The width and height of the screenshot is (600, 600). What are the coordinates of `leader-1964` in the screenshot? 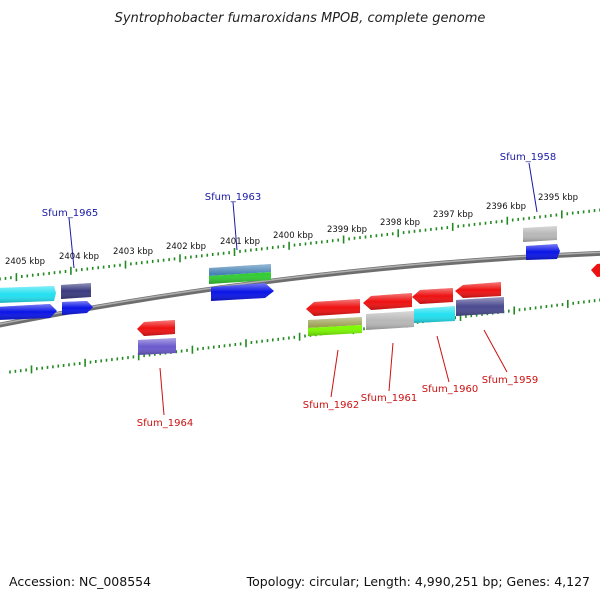 It's located at (162, 391).